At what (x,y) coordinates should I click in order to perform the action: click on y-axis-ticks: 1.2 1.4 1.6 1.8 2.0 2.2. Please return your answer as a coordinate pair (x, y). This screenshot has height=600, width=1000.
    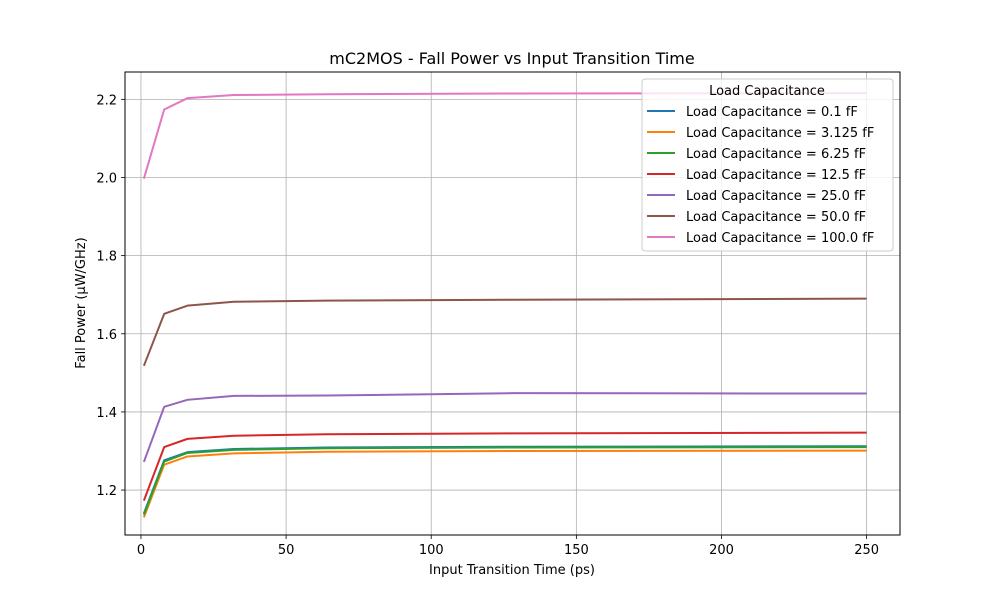
    Looking at the image, I should click on (110, 296).